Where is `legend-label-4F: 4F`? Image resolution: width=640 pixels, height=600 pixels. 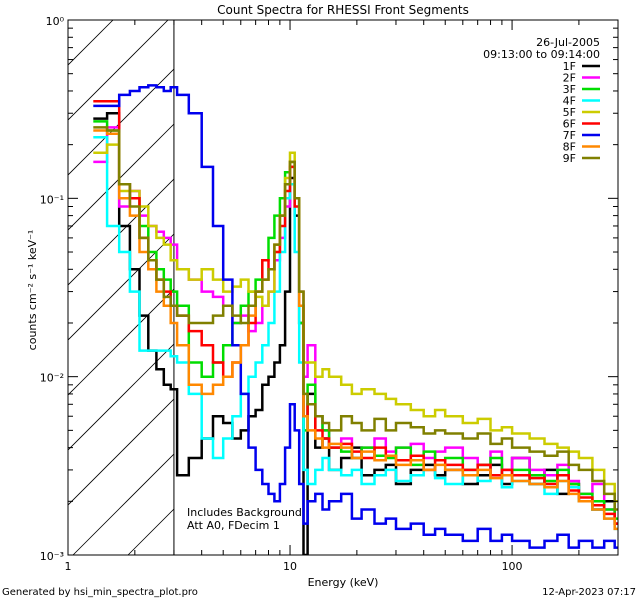 legend-label-4F: 4F is located at coordinates (569, 101).